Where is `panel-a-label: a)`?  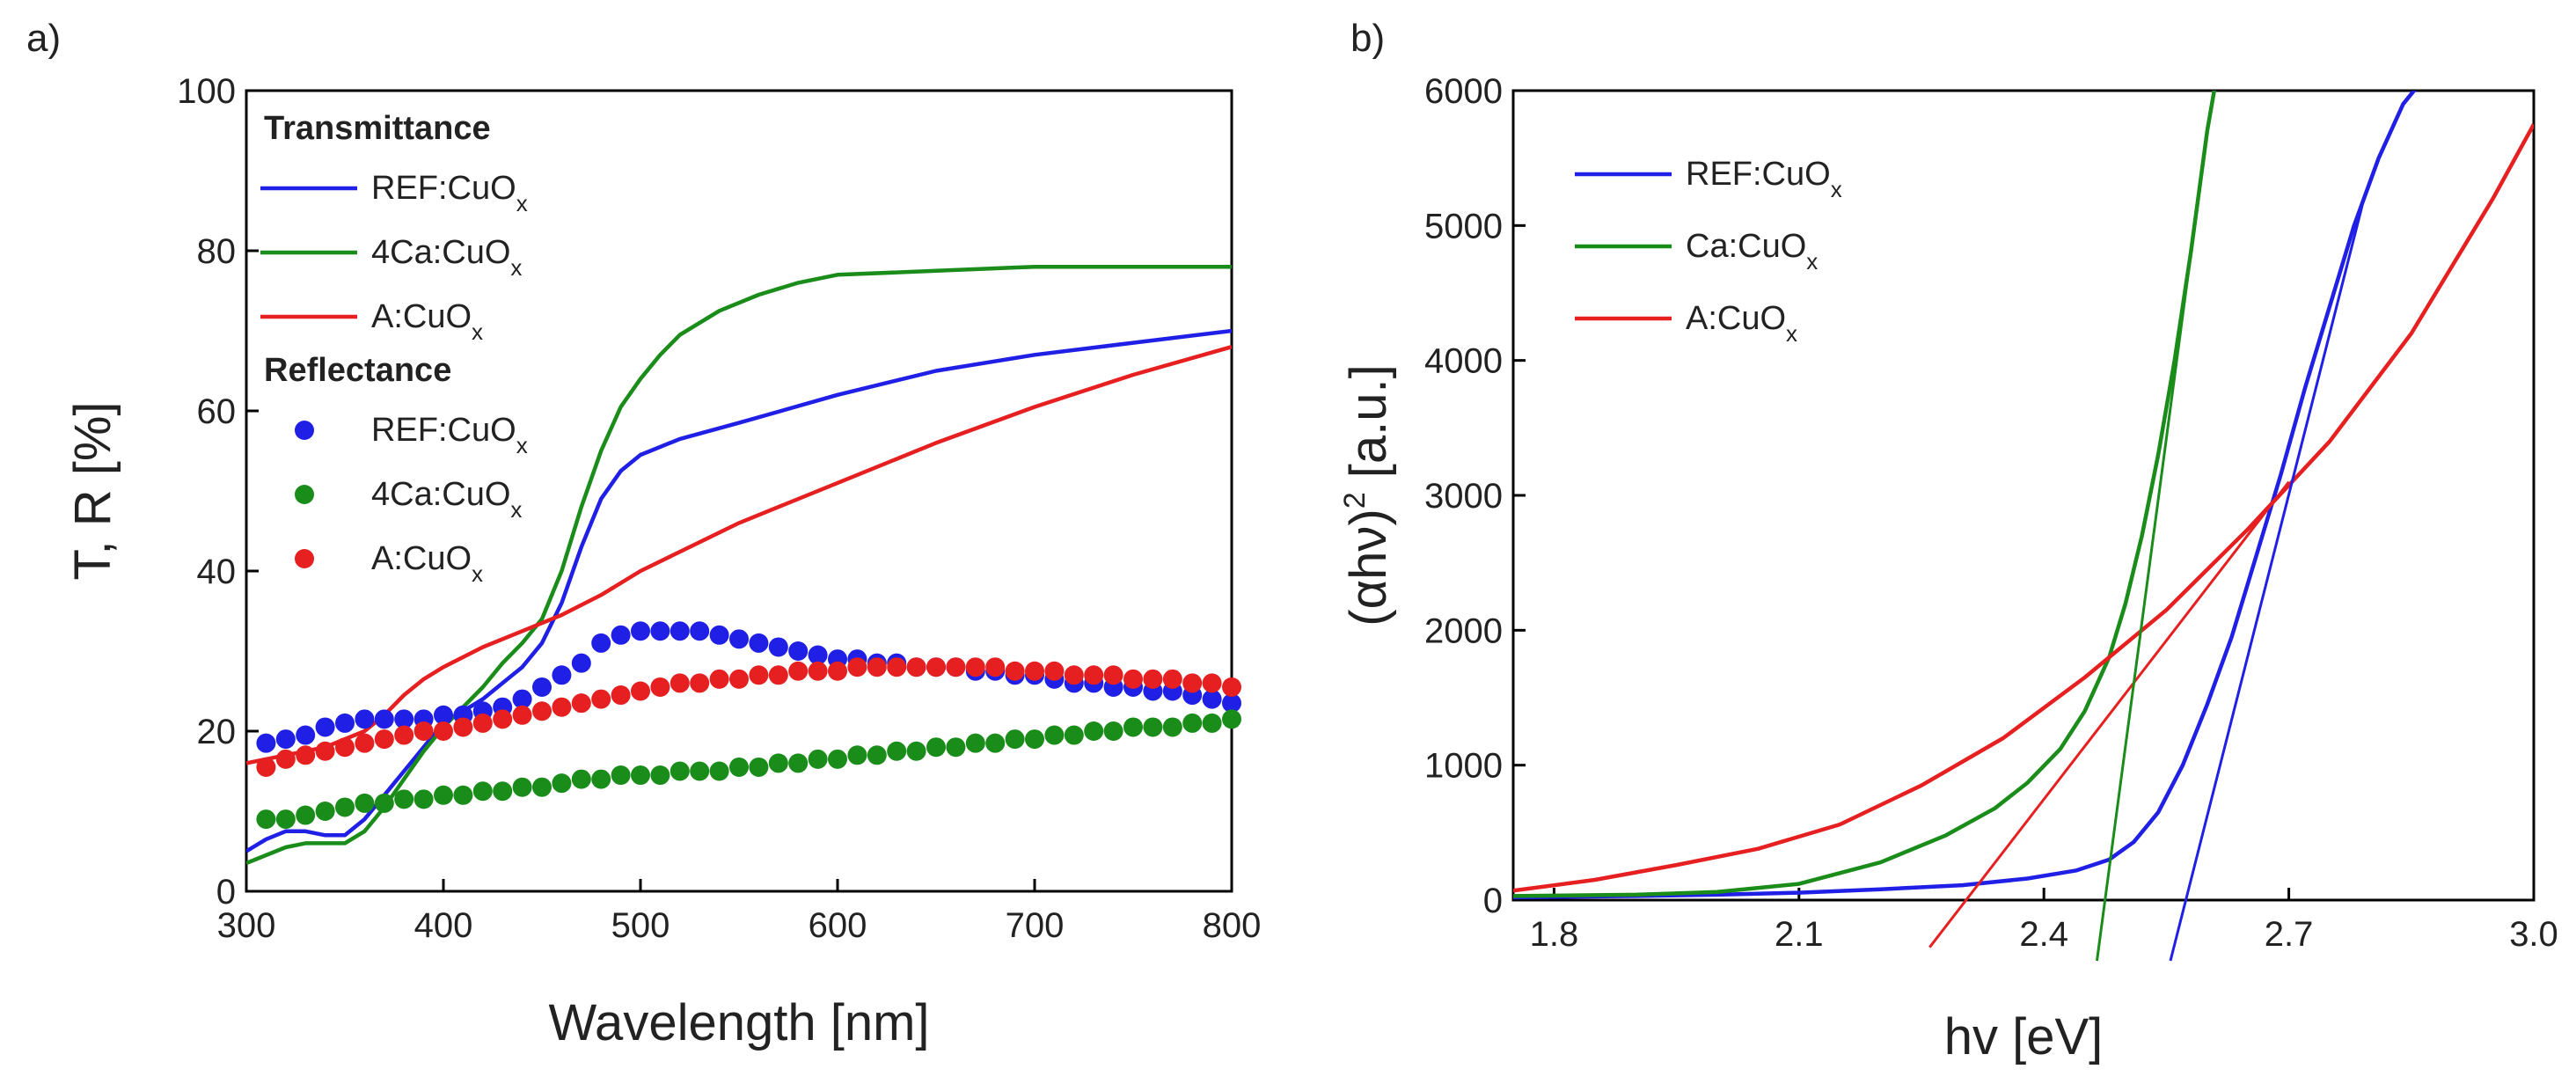
panel-a-label: a) is located at coordinates (43, 38).